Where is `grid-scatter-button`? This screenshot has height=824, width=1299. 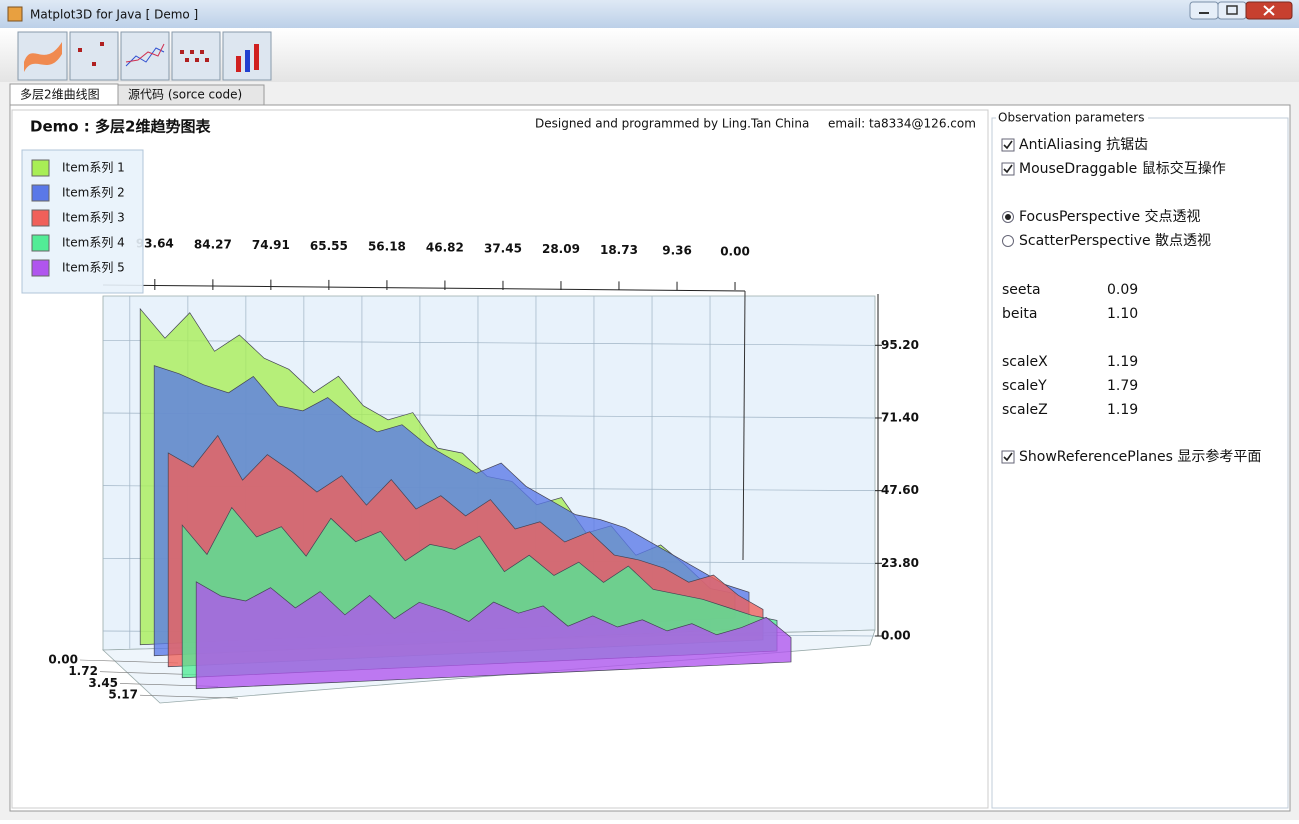 grid-scatter-button is located at coordinates (196, 56).